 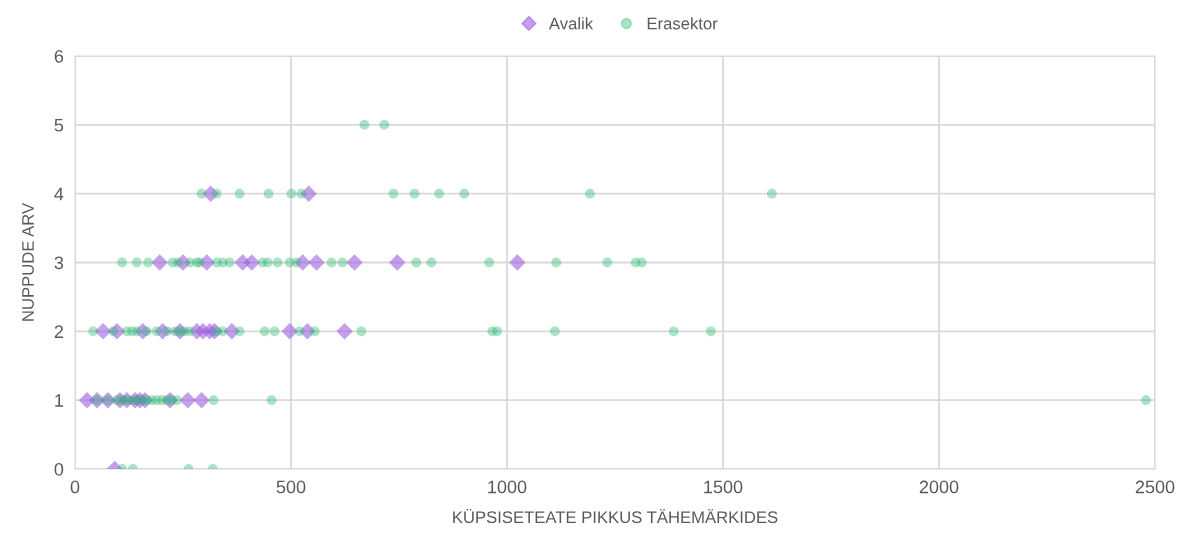 I want to click on y-tick-label: 2, so click(x=58, y=331).